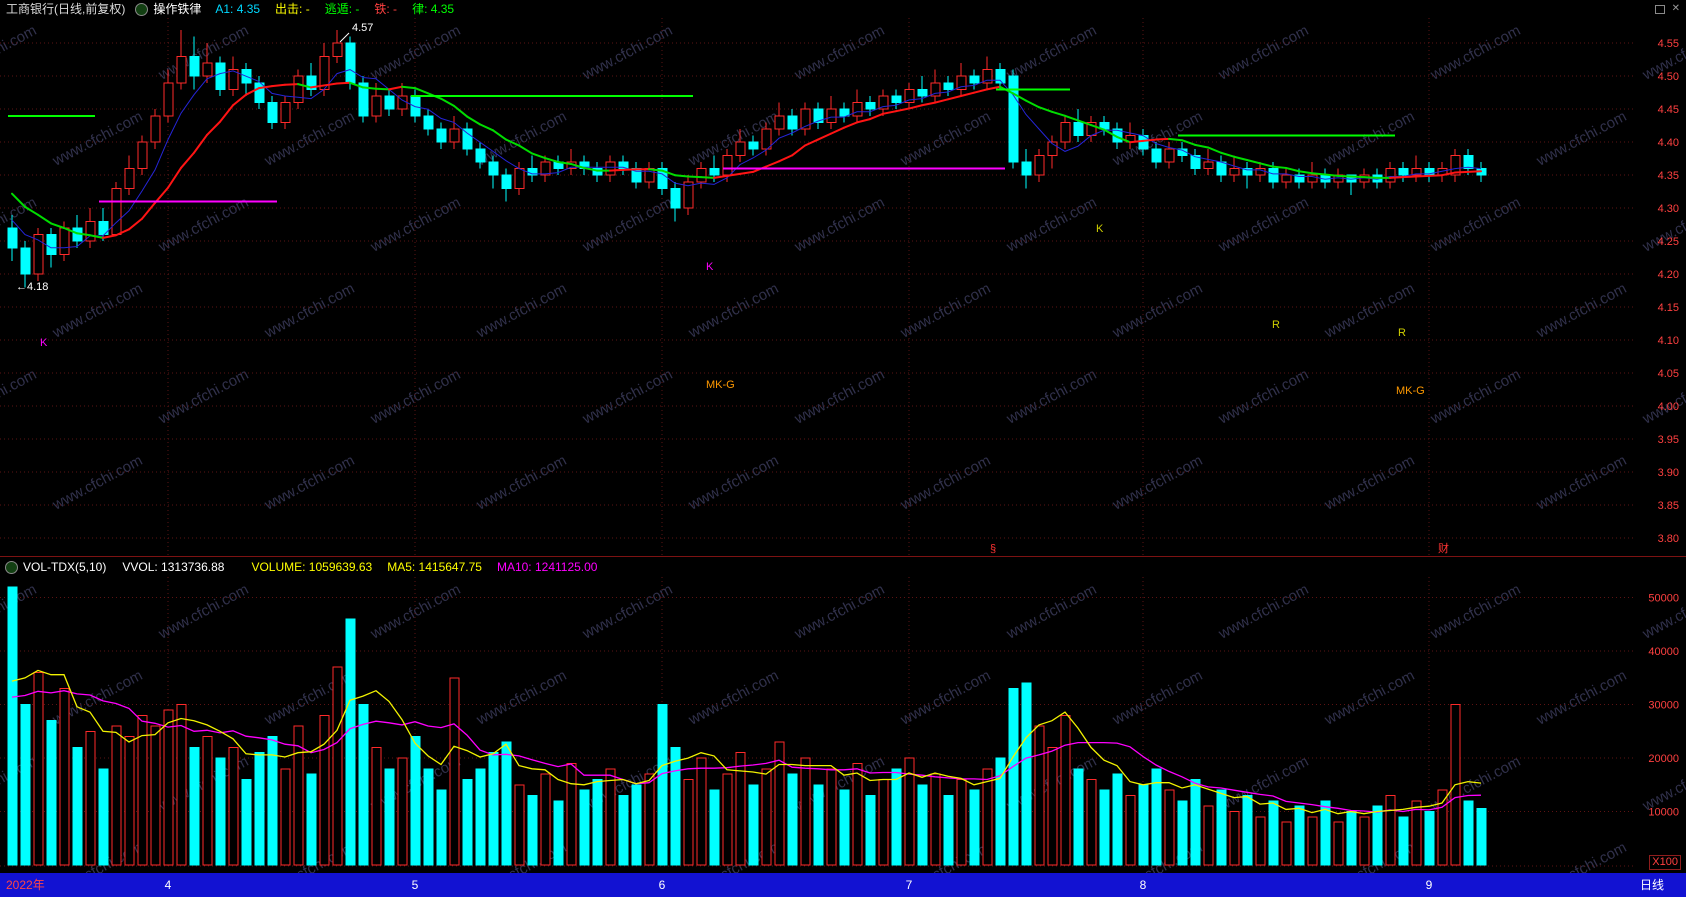  I want to click on indicator-field-lv: 律: 4.35, so click(433, 9).